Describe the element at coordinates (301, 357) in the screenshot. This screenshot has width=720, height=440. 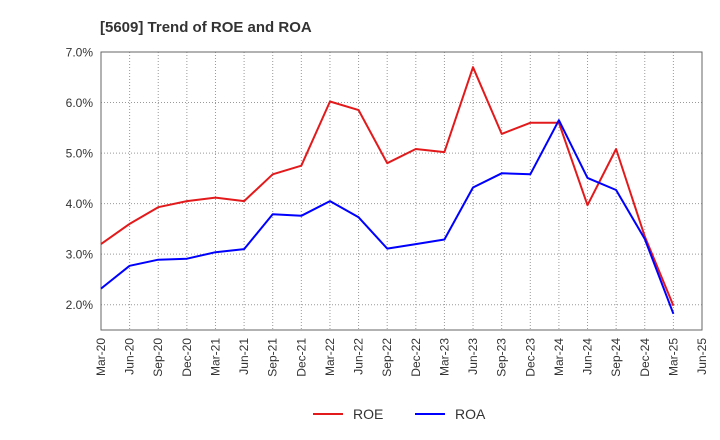
I see `x-tick-label: Dec-21` at that location.